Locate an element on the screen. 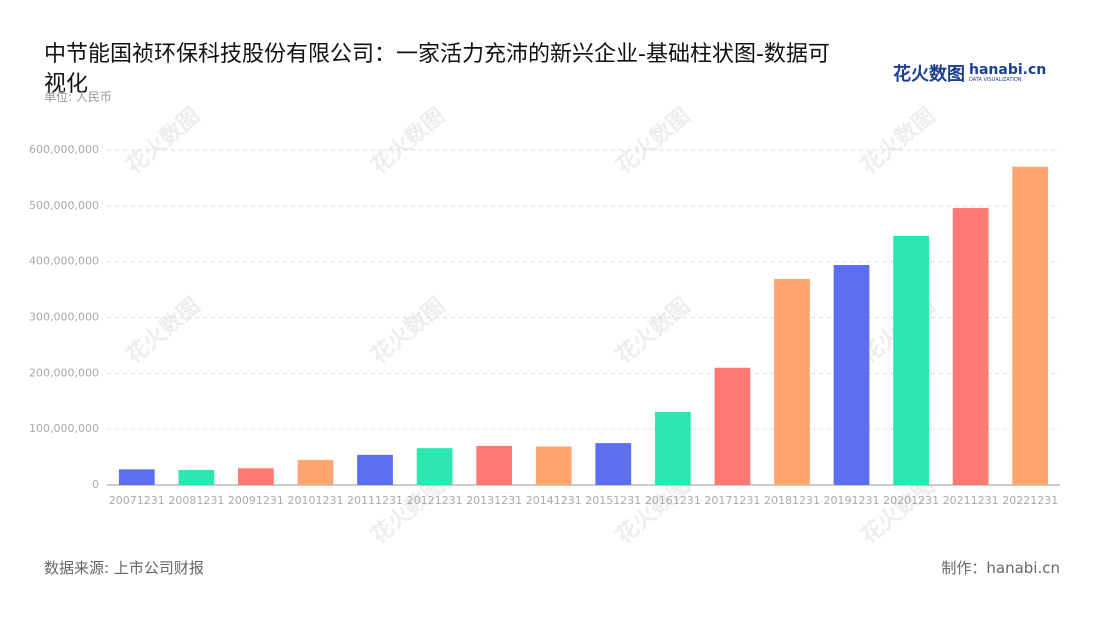 The image size is (1100, 620). x-tick-label: 20141231 is located at coordinates (554, 500).